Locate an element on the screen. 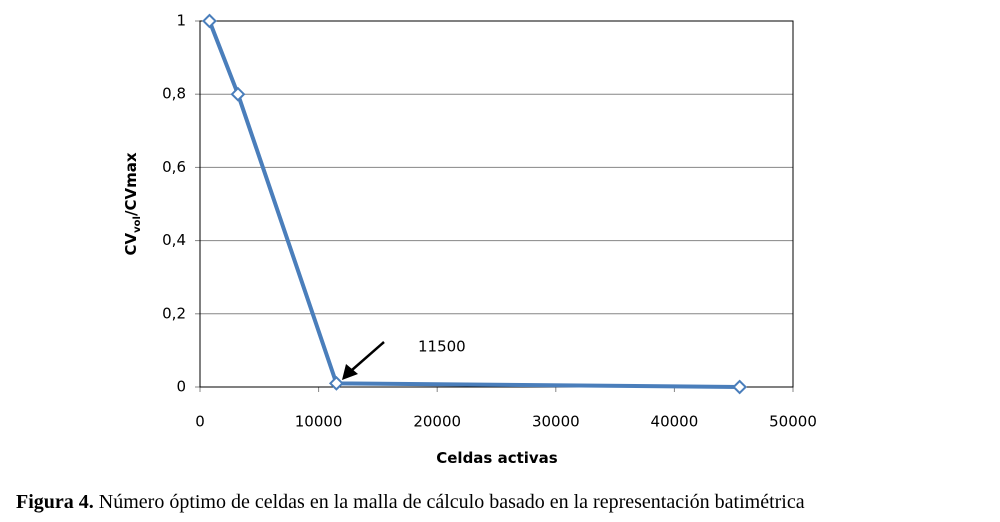  annotation: 11500 is located at coordinates (442, 347).